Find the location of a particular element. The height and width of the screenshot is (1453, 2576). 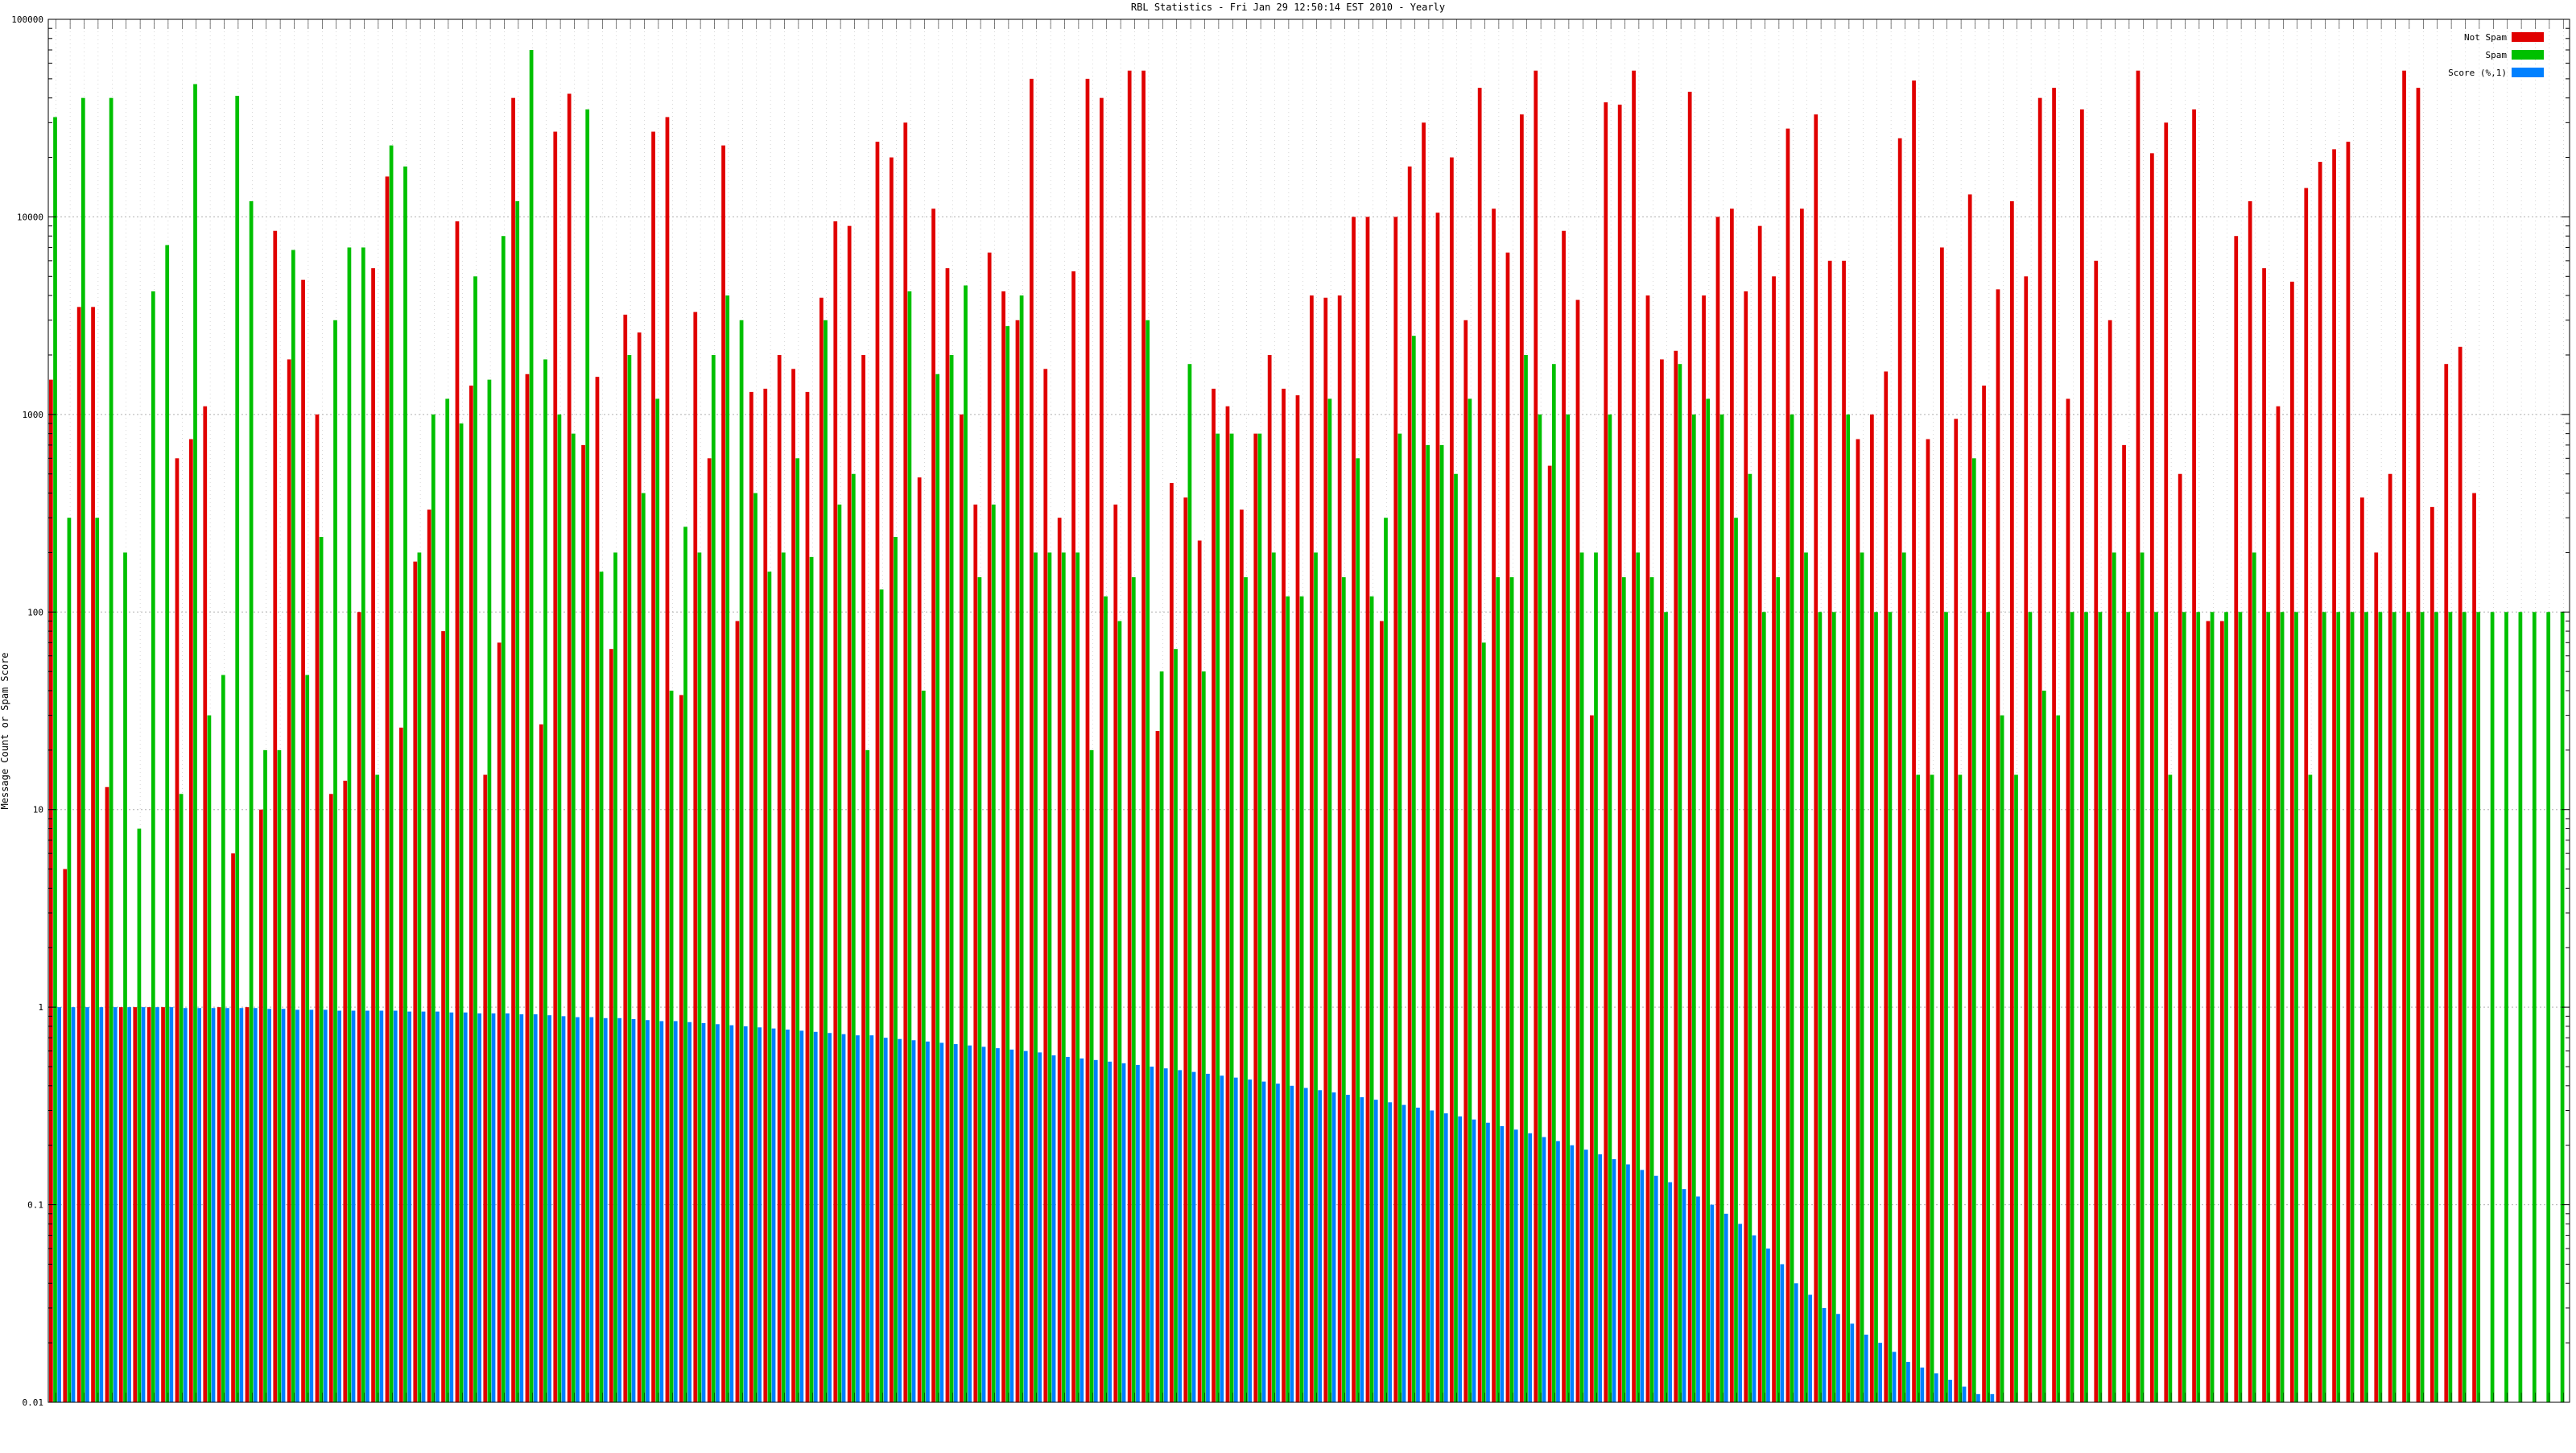

bar-score-1-: 0.4 is located at coordinates (1292, 1243).